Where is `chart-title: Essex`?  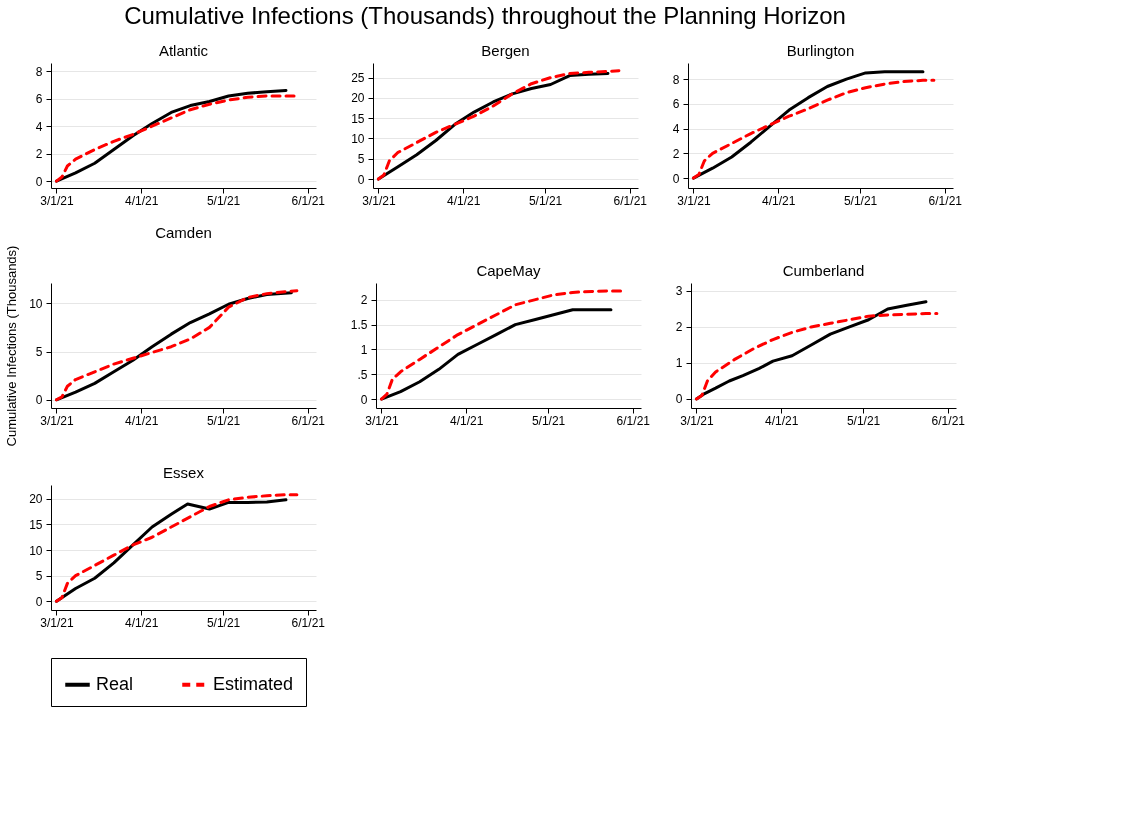
chart-title: Essex is located at coordinates (184, 472).